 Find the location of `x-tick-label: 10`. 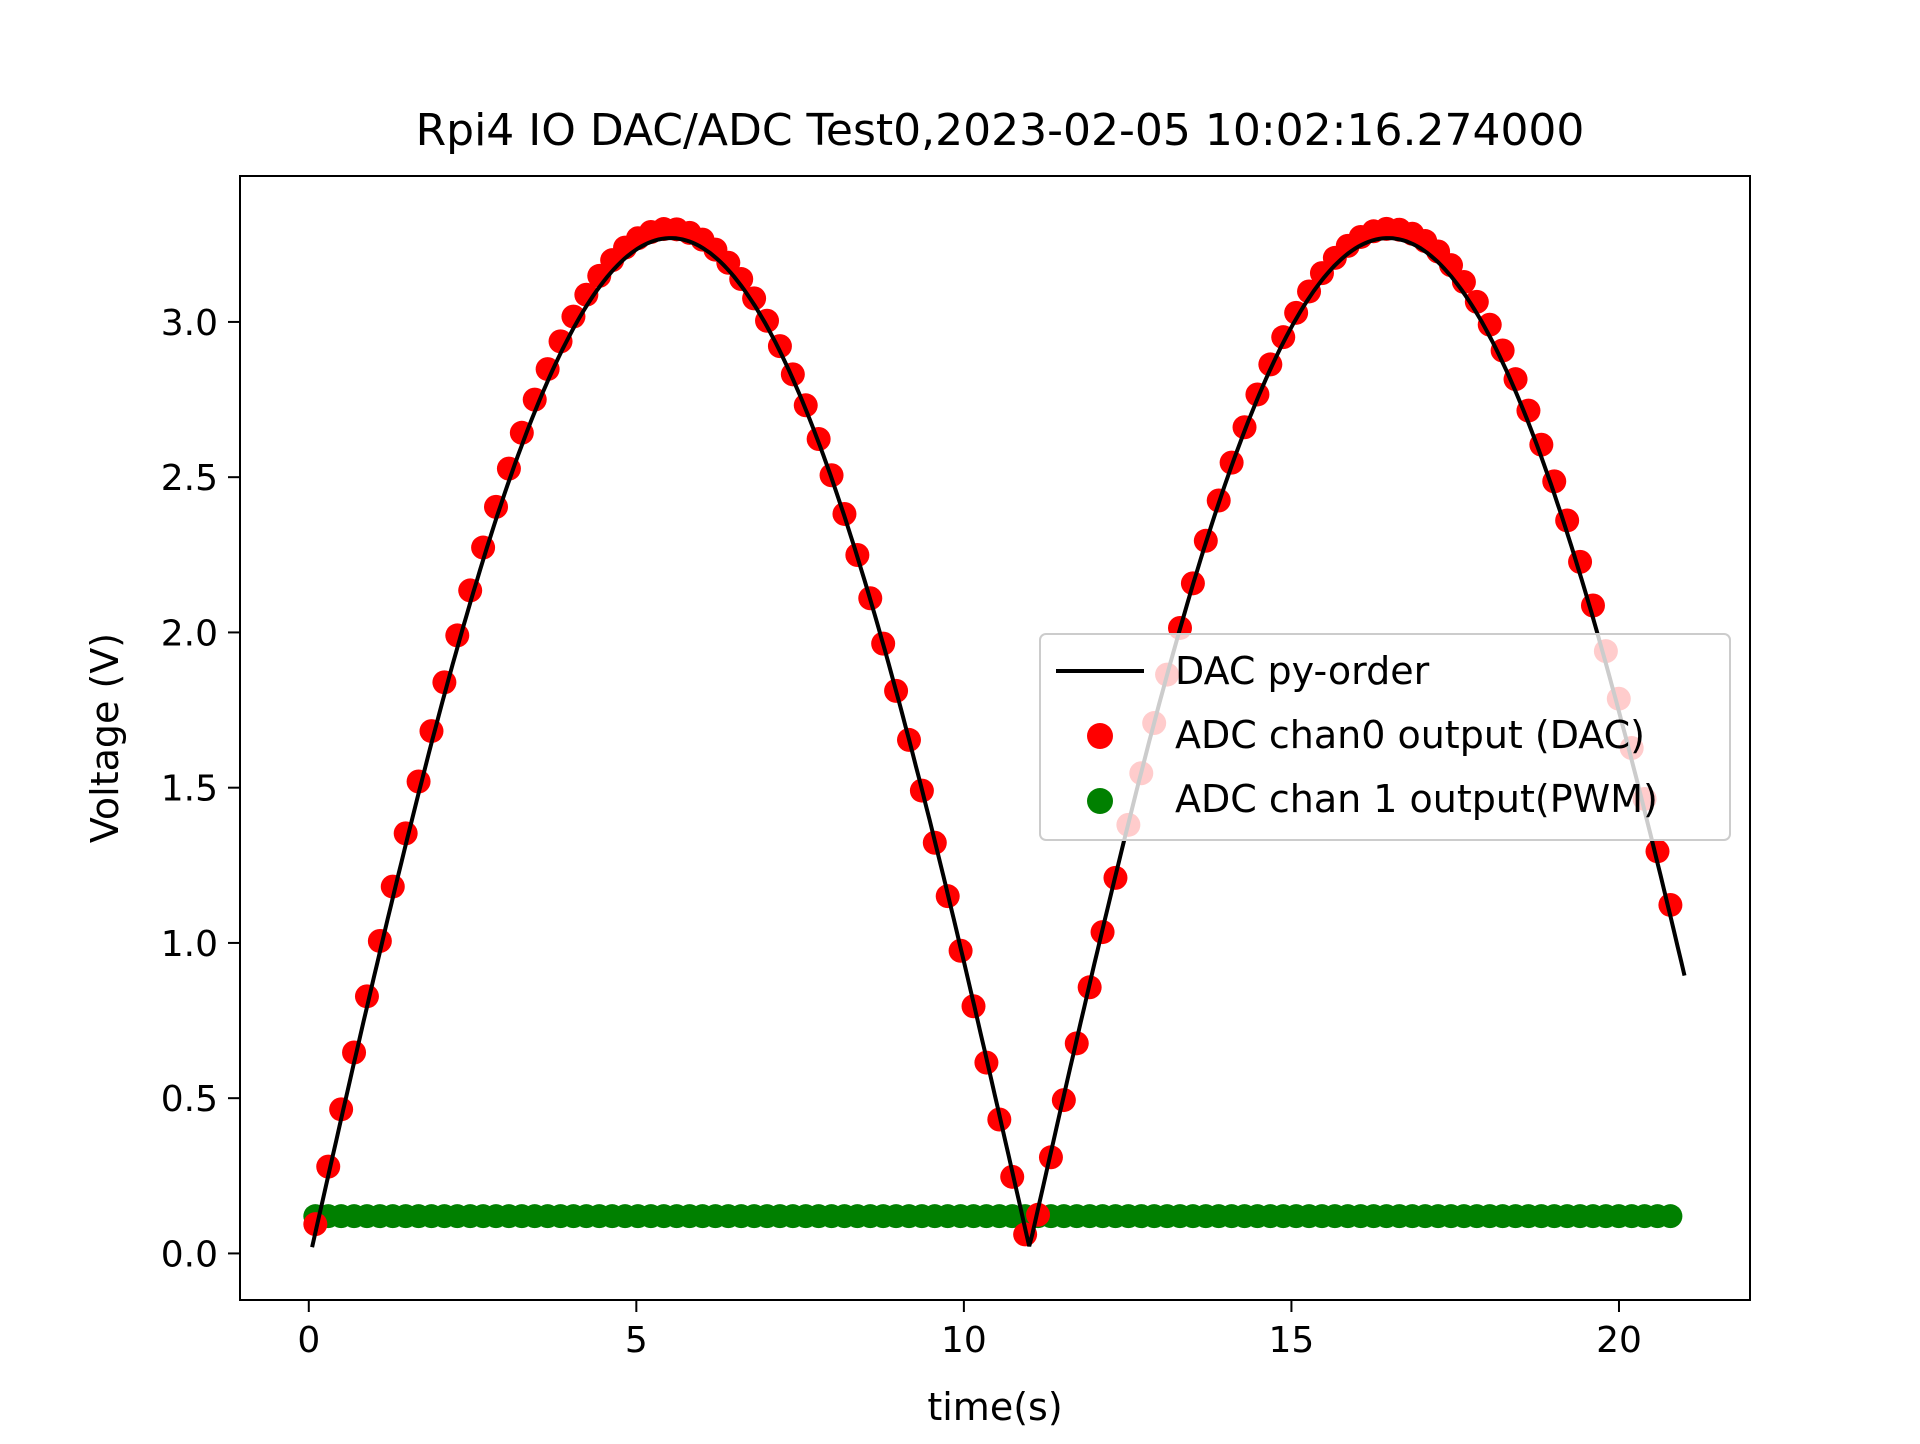

x-tick-label: 10 is located at coordinates (964, 1340).